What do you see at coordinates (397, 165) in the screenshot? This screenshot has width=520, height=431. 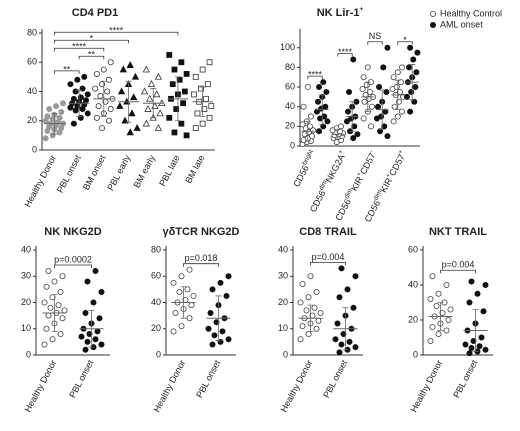 I see `text-part: CD57` at bounding box center [397, 165].